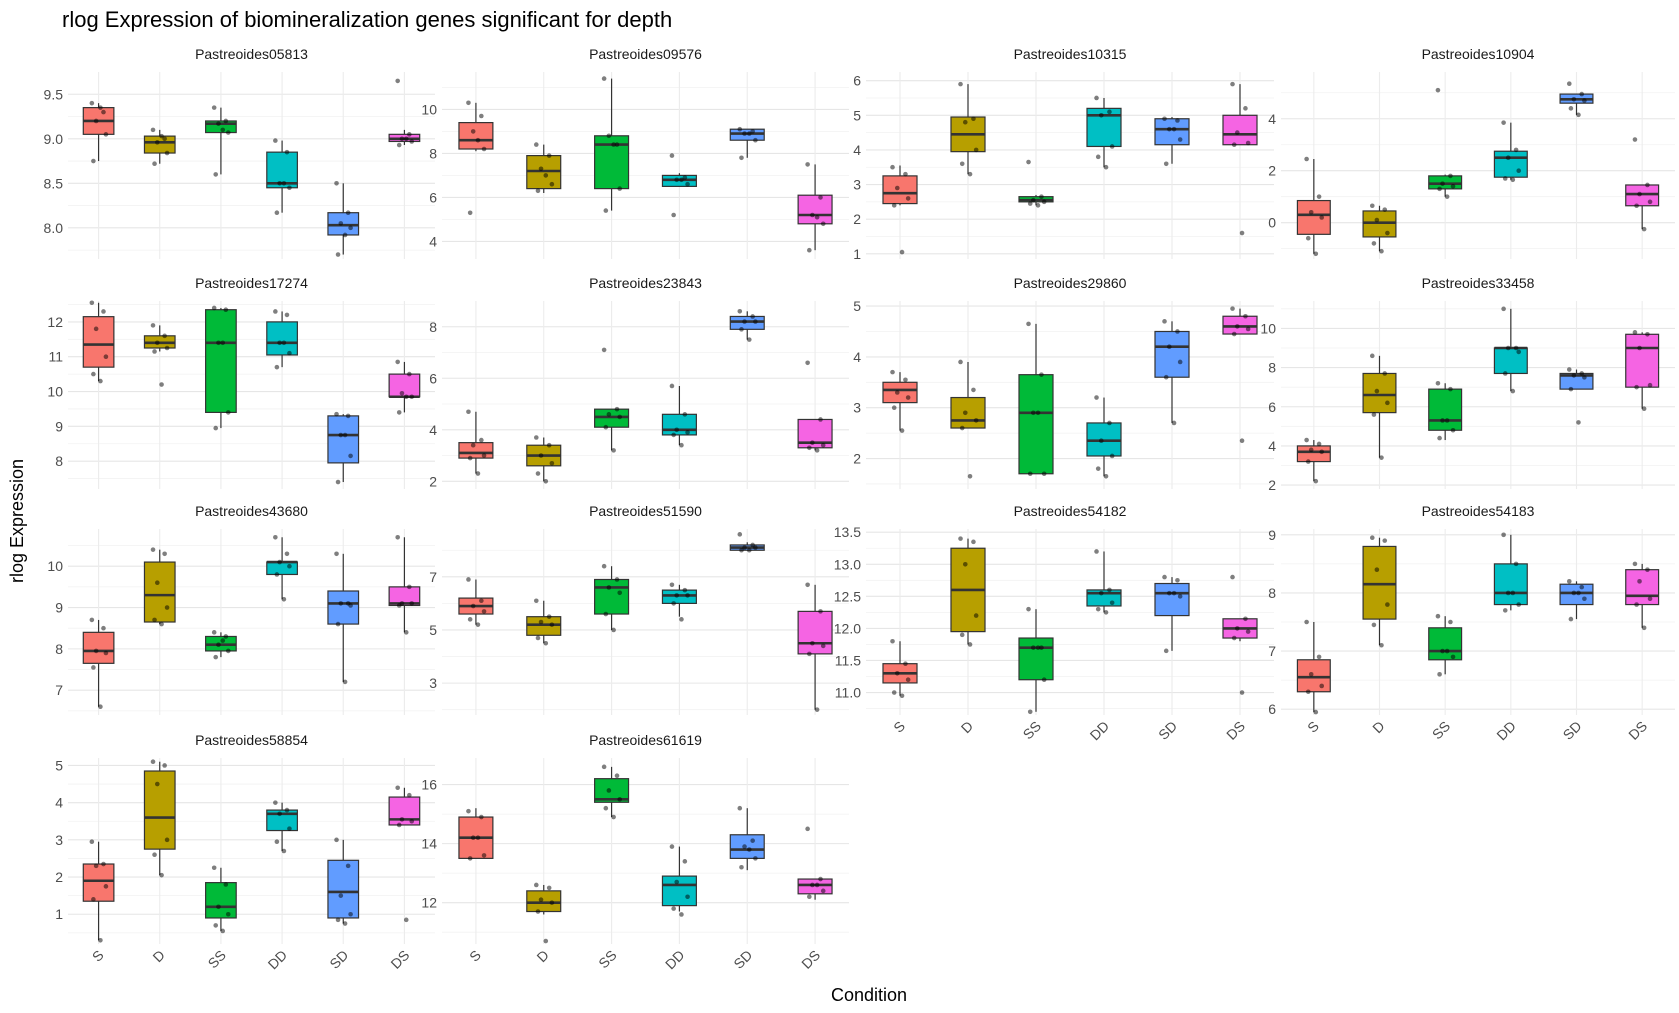  Describe the element at coordinates (59, 877) in the screenshot. I see `y-tick-label: 2` at that location.